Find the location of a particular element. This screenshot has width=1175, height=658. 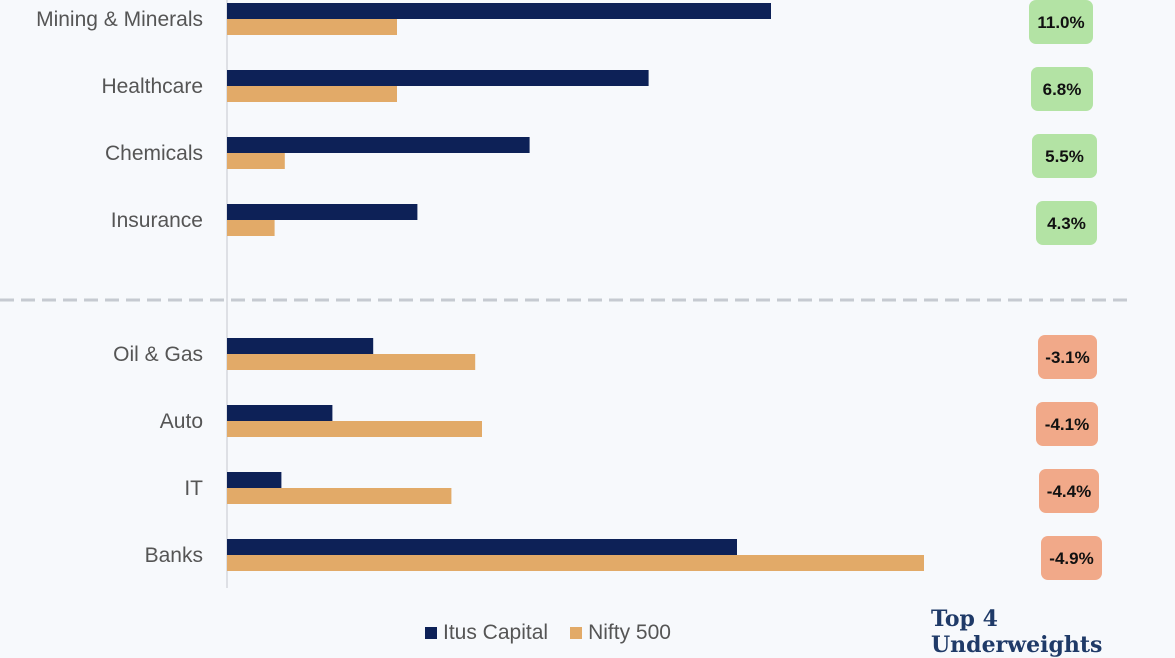

difference-label: 6.8% is located at coordinates (1062, 89).